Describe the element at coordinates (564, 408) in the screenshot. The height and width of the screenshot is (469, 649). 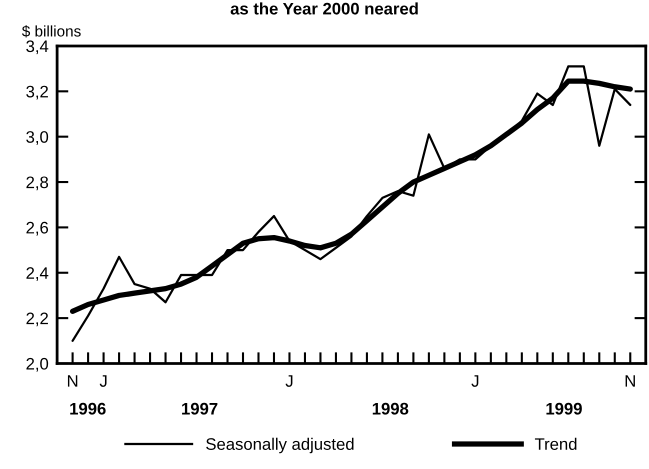
I see `text: 1999` at that location.